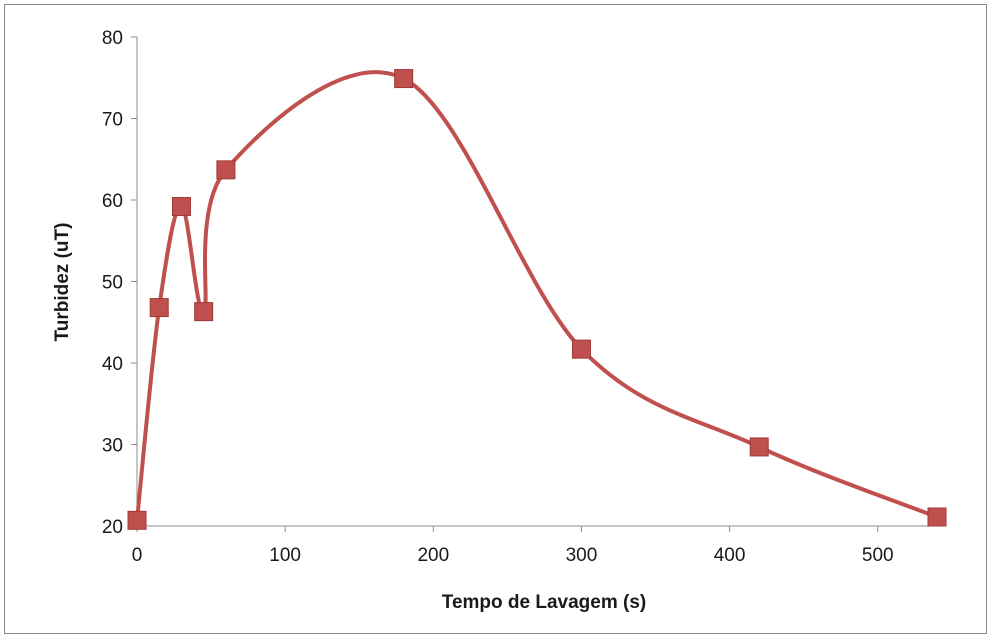 The height and width of the screenshot is (642, 994). I want to click on x-axis-title: Tempo de Lavagem (s), so click(544, 602).